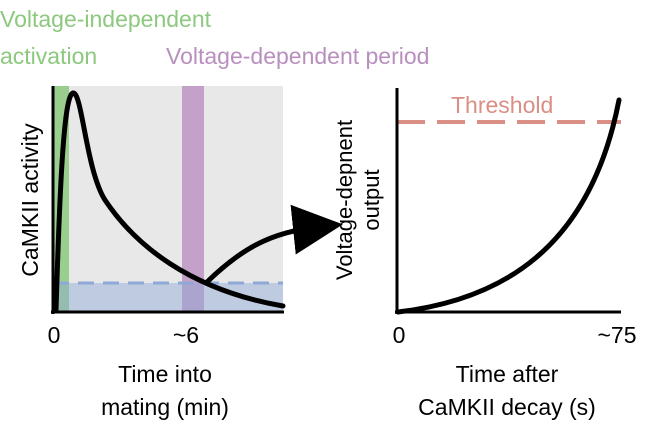 Image resolution: width=663 pixels, height=437 pixels. I want to click on left-x-axis-label-line2: mating (min), so click(165, 407).